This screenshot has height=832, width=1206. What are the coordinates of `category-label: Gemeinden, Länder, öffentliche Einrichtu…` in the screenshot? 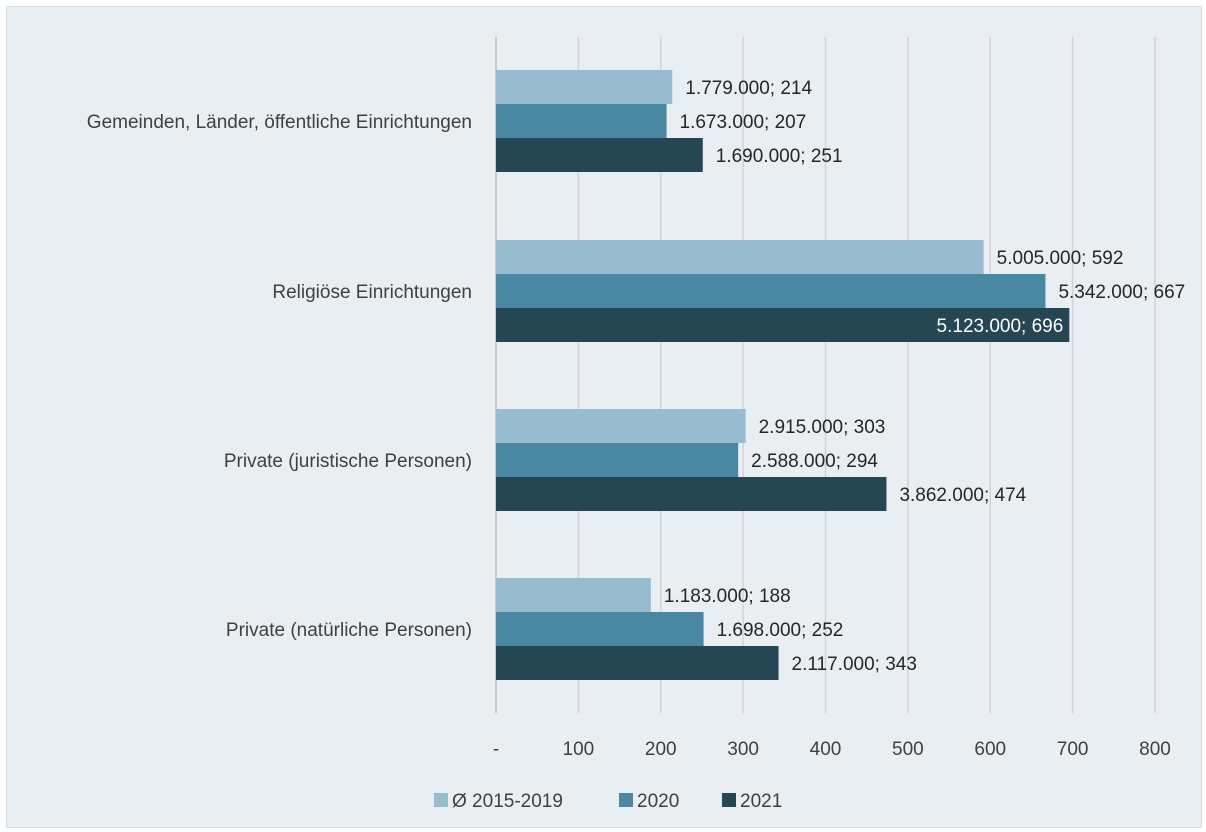 It's located at (279, 122).